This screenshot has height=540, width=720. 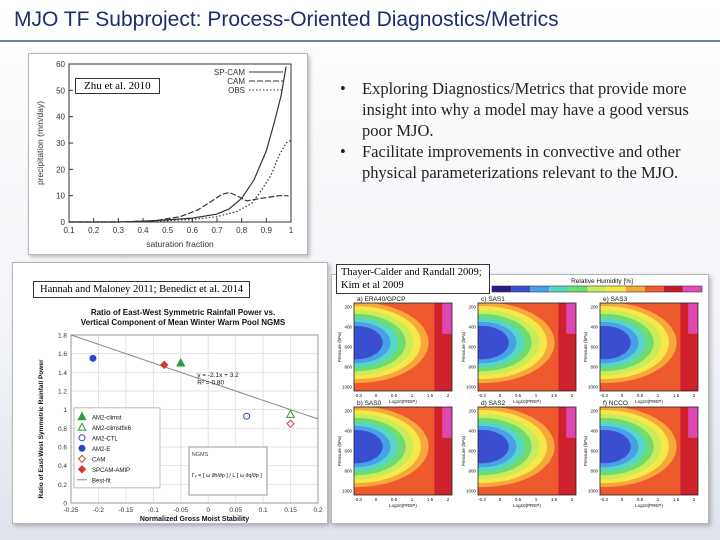 What do you see at coordinates (62, 373) in the screenshot?
I see `y-tick-label: 1.4` at bounding box center [62, 373].